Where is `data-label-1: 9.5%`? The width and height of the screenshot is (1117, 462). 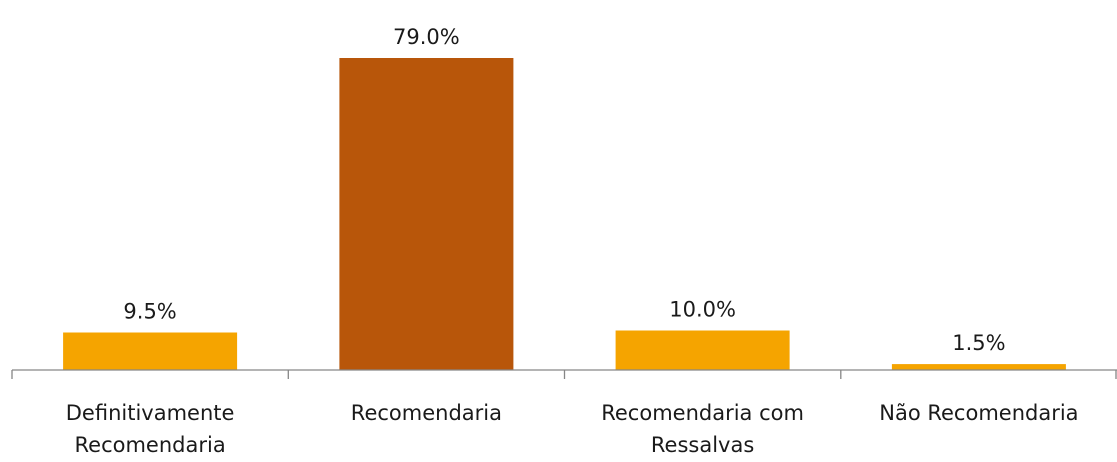 data-label-1: 9.5% is located at coordinates (149, 312).